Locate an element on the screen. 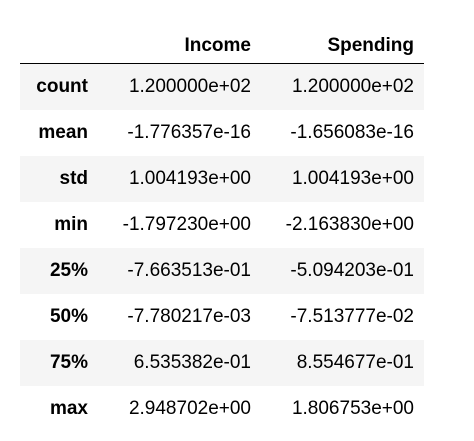 This screenshot has width=474, height=441. table-row-count: count 1.200000e+02 1.200000e+02 is located at coordinates (222, 86).